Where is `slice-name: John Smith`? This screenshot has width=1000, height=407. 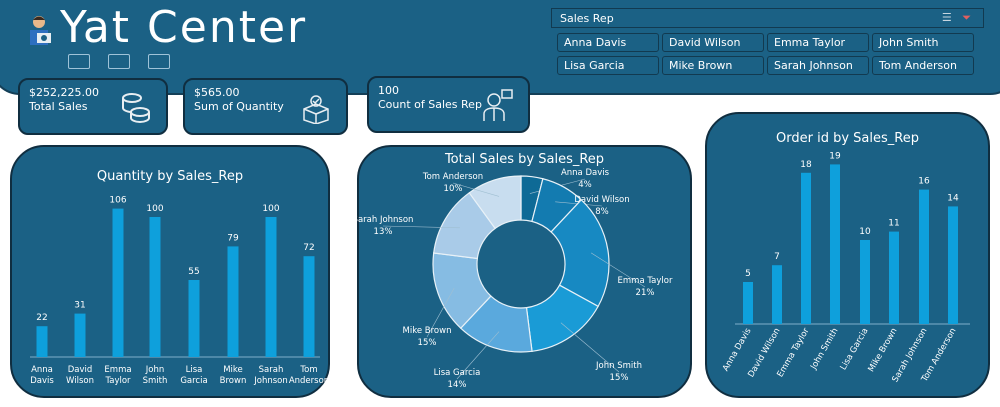
slice-name: John Smith is located at coordinates (618, 366).